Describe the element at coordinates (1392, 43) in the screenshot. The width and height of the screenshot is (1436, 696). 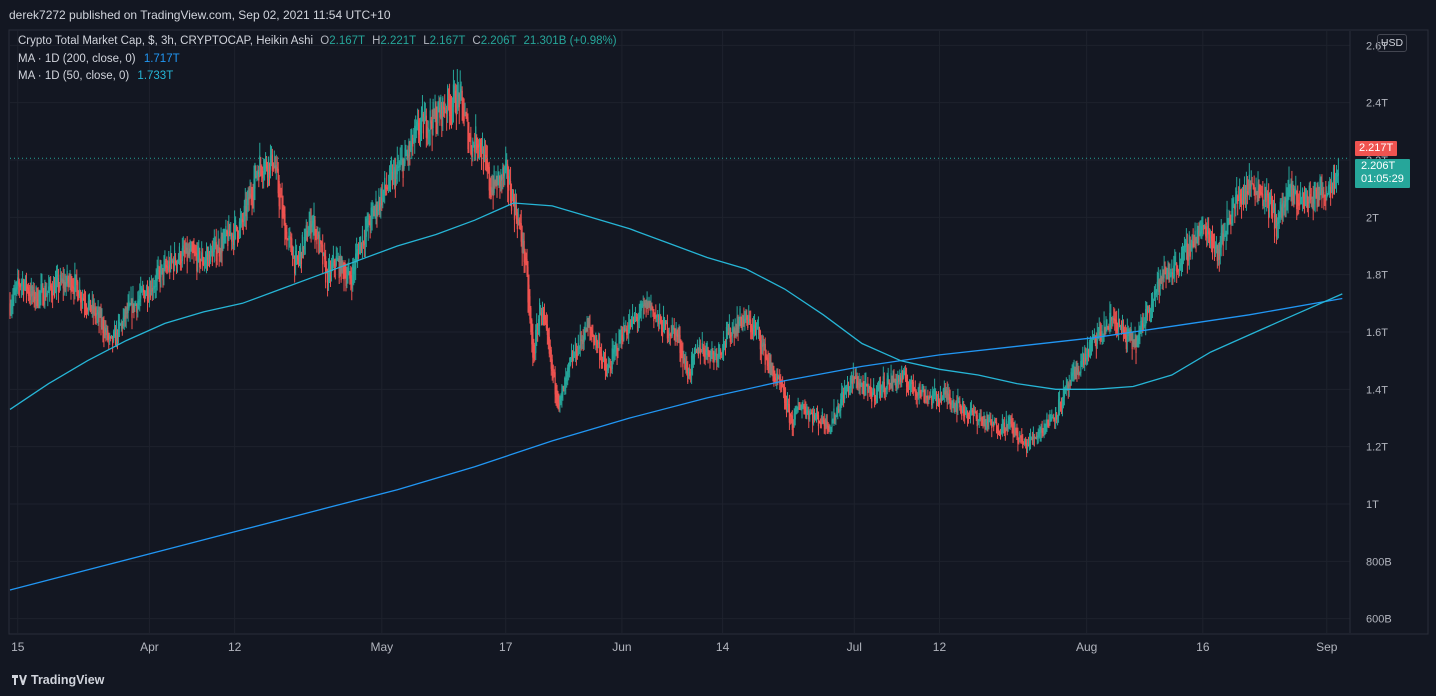
I see `currency-button: USD` at that location.